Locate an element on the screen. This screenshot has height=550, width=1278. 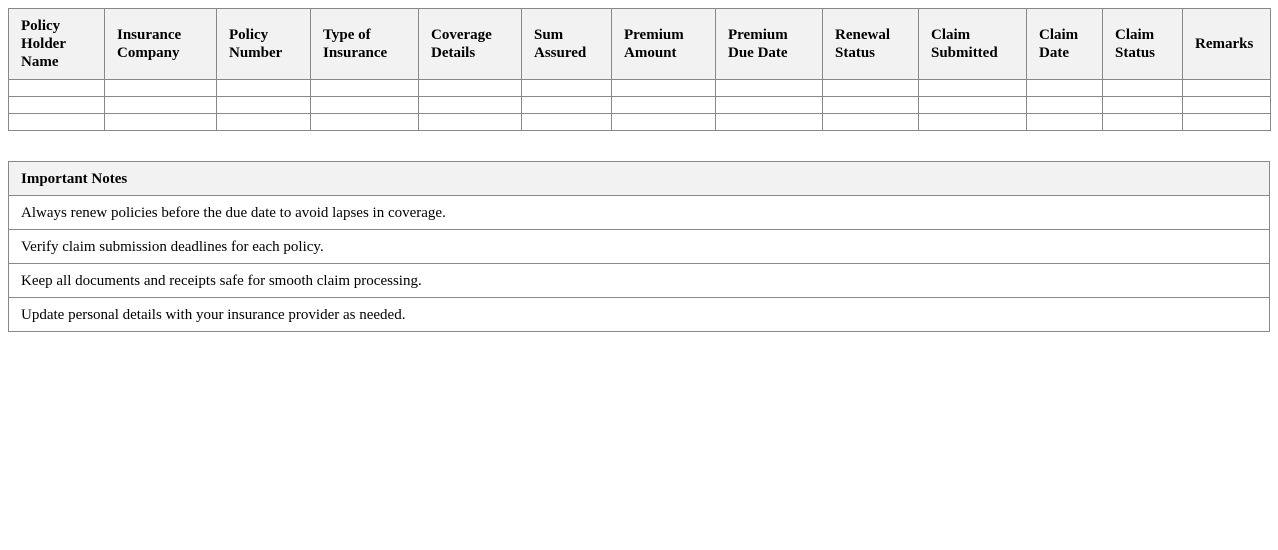
column-header: Premium Due Date is located at coordinates (769, 44).